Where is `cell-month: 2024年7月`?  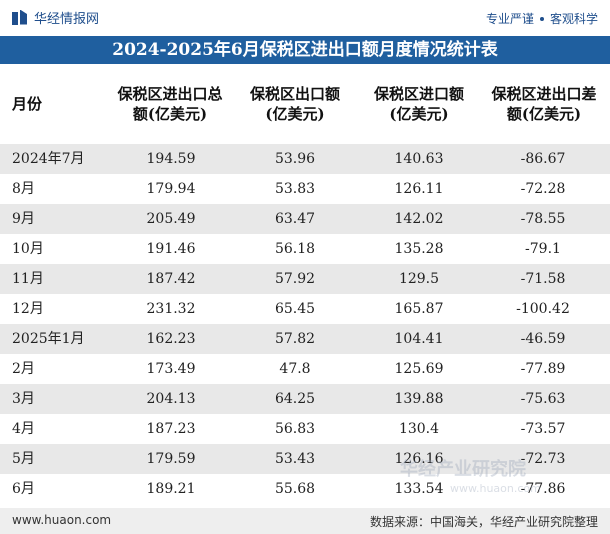 cell-month: 2024年7月 is located at coordinates (48, 159).